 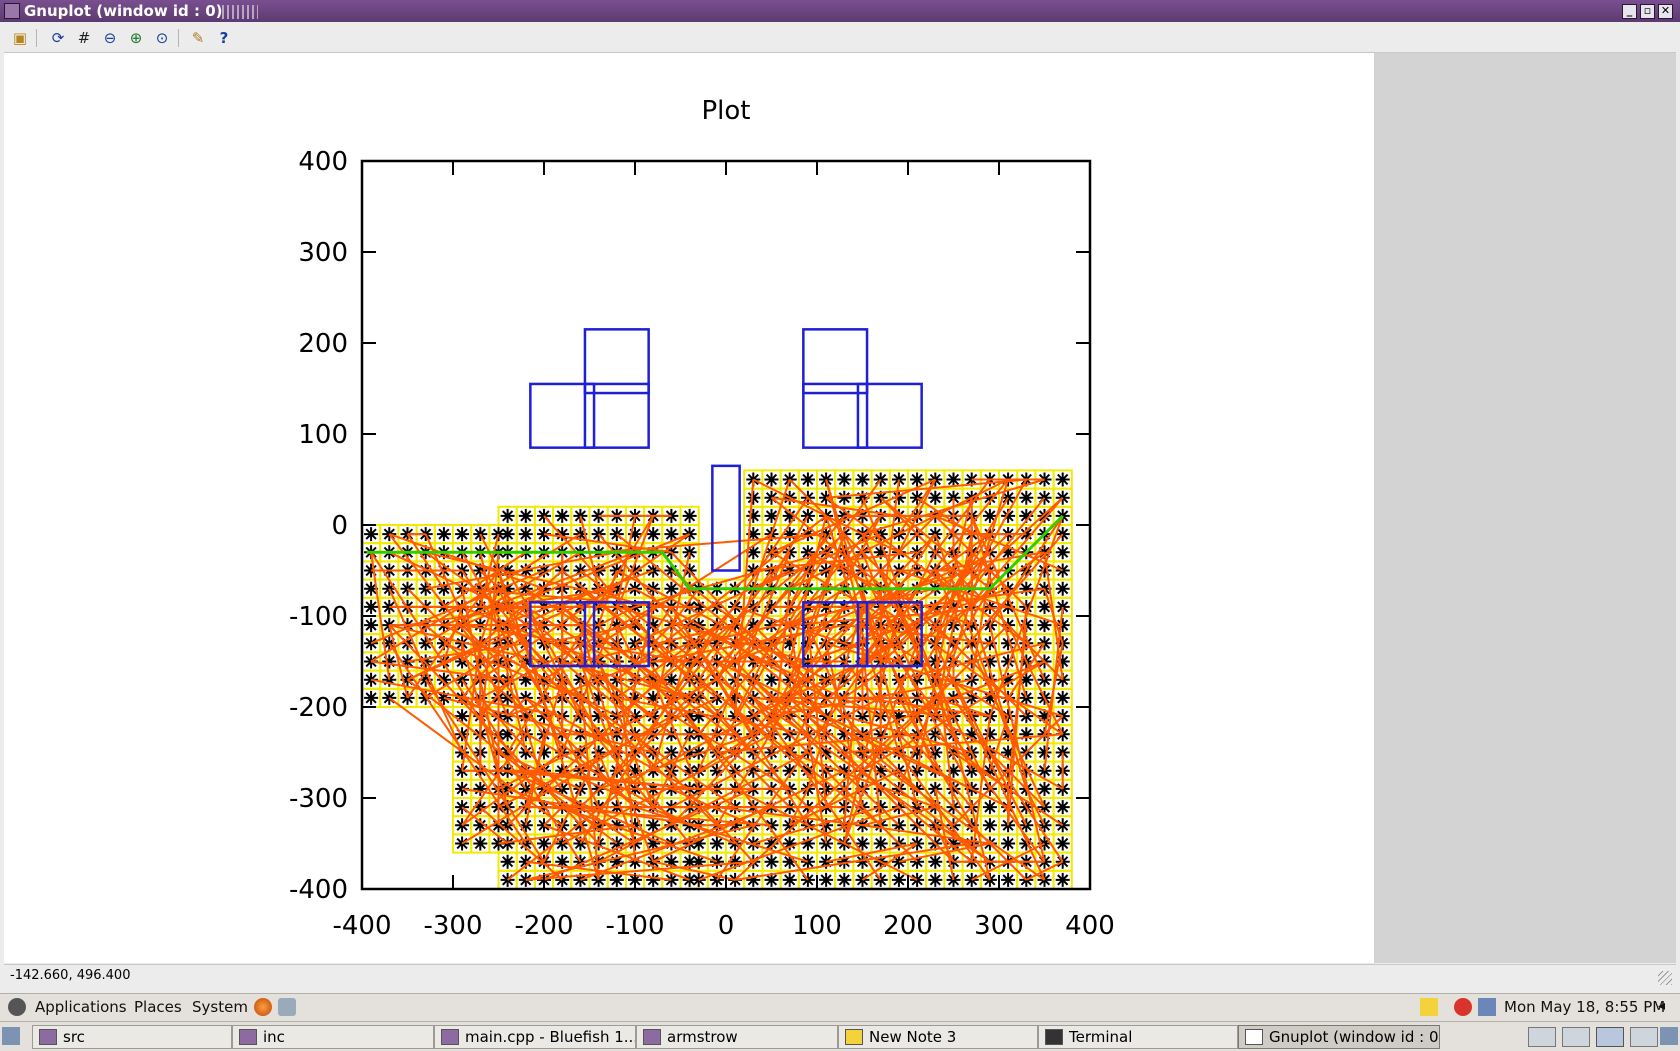 I want to click on menu-places: Places, so click(x=158, y=1007).